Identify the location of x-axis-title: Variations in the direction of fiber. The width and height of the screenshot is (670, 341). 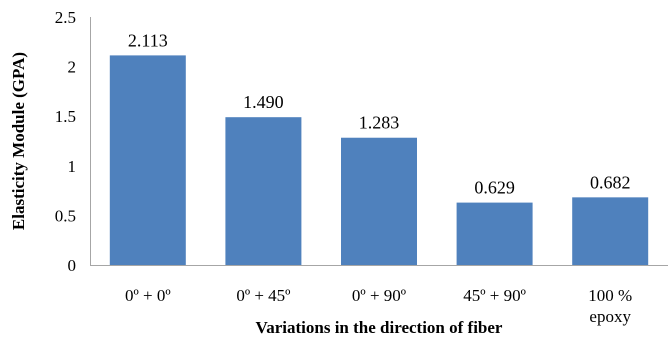
(379, 327).